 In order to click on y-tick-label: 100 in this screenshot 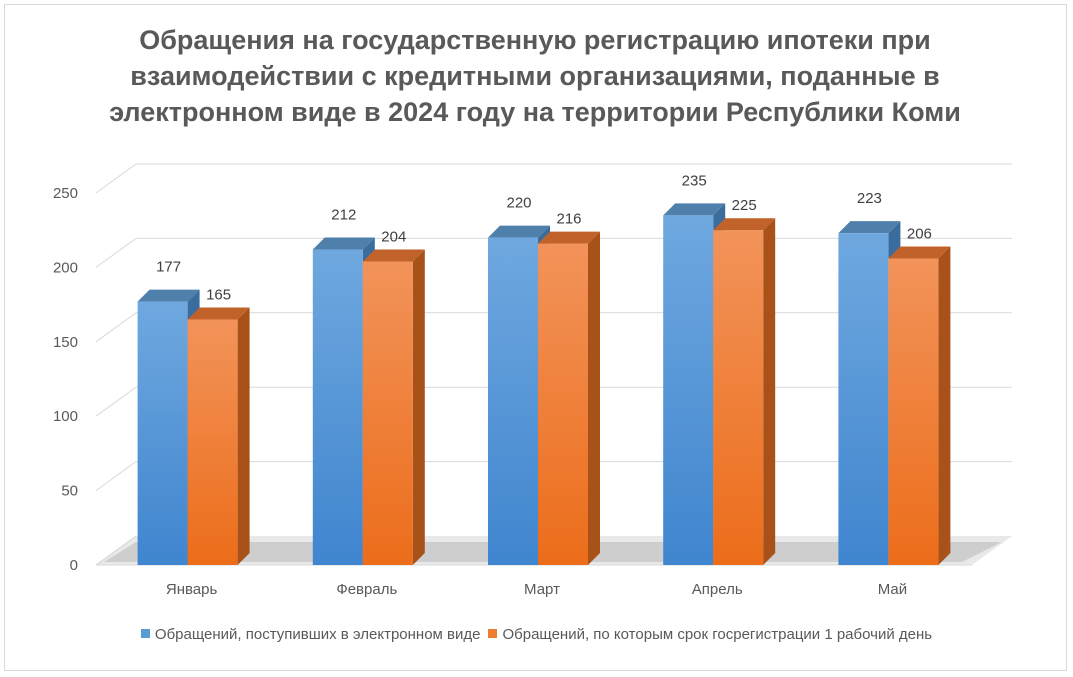, I will do `click(65, 416)`.